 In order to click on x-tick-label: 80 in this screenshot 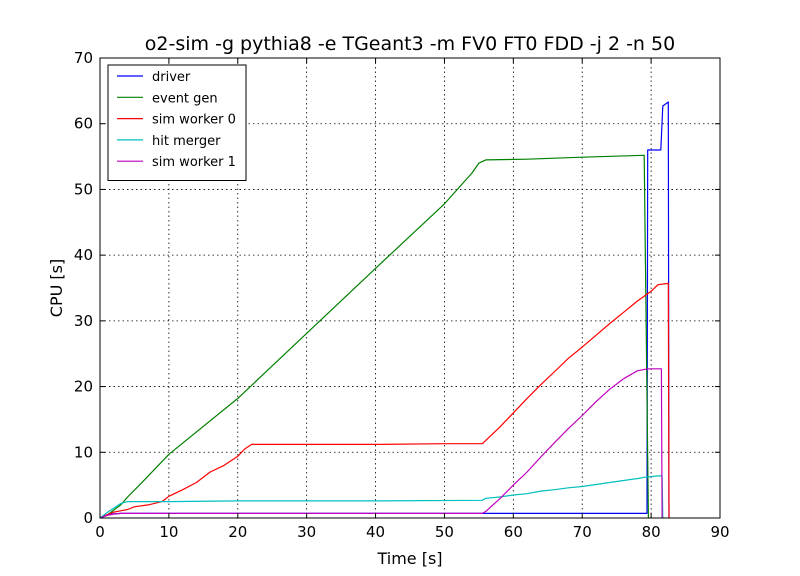, I will do `click(651, 532)`.